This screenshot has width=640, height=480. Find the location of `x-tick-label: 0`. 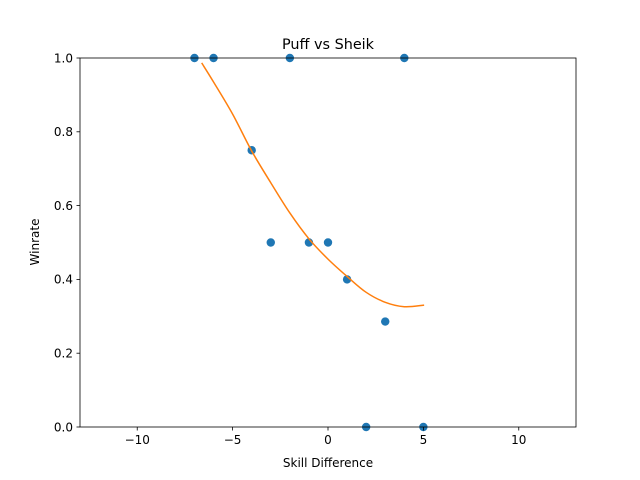

x-tick-label: 0 is located at coordinates (328, 440).